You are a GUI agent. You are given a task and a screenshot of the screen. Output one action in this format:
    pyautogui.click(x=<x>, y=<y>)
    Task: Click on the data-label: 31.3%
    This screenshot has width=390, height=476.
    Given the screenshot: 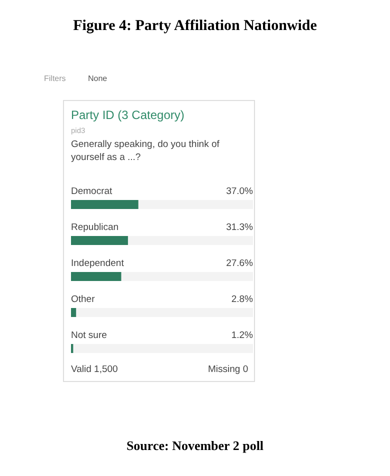 What is the action you would take?
    pyautogui.click(x=240, y=227)
    